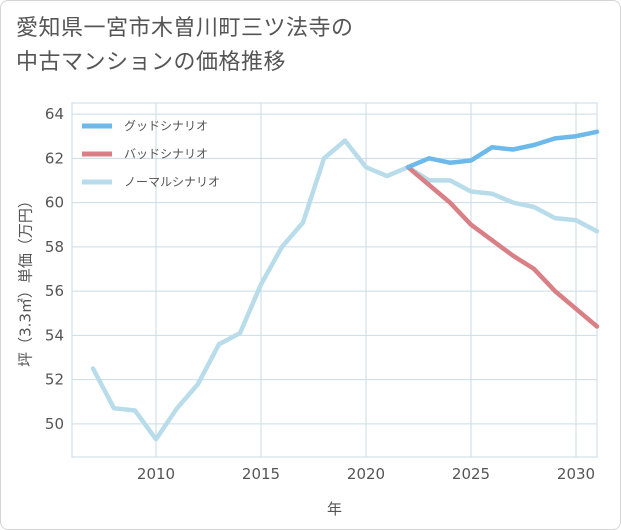 The height and width of the screenshot is (530, 621). Describe the element at coordinates (366, 474) in the screenshot. I see `x-tick-label: 2020` at that location.